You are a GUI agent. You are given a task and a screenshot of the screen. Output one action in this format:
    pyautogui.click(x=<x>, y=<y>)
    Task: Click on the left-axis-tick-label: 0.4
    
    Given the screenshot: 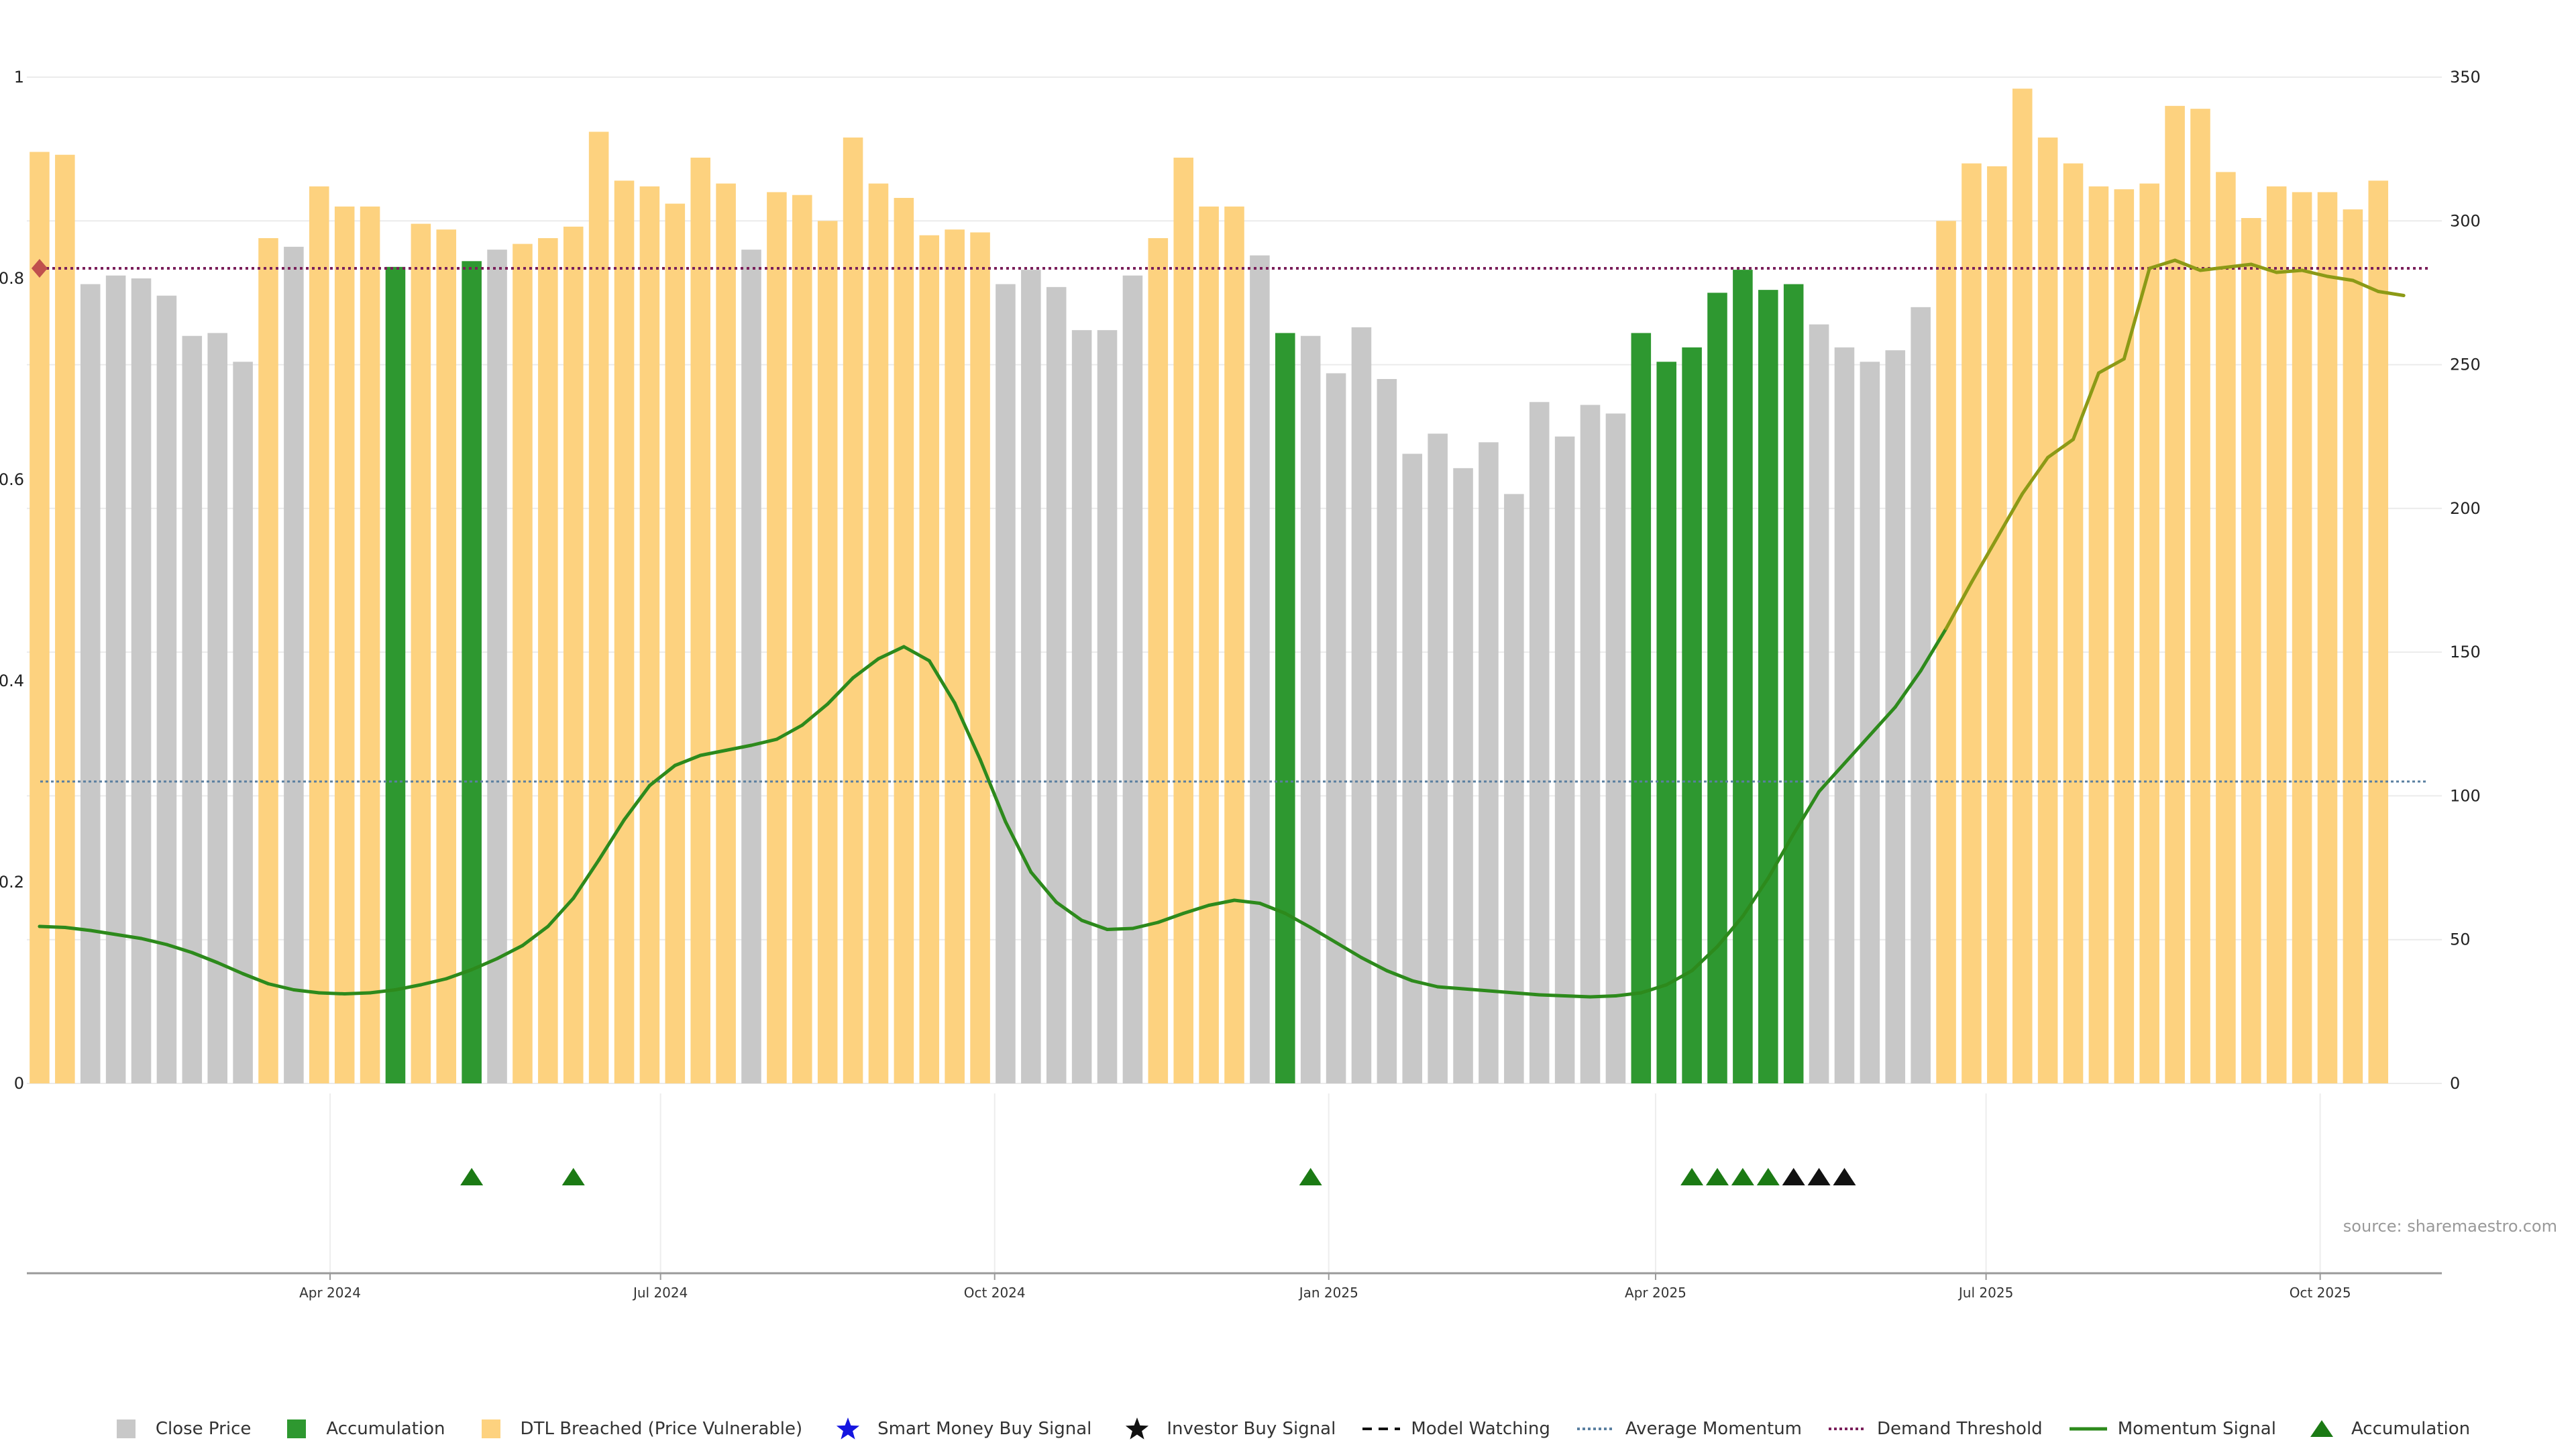 What is the action you would take?
    pyautogui.click(x=12, y=681)
    